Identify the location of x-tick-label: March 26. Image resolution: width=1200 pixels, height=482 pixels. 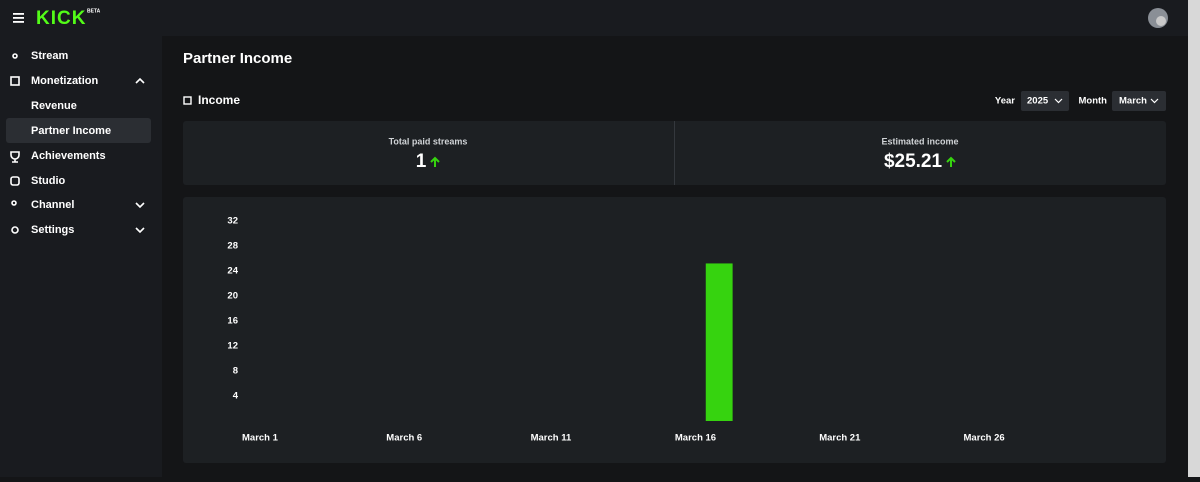
(984, 438).